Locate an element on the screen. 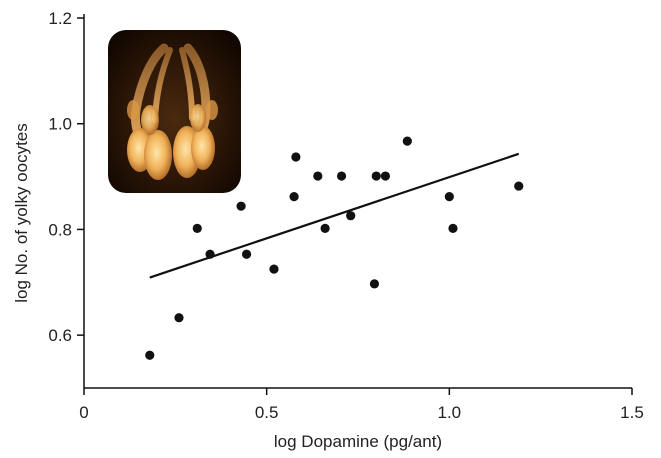 The width and height of the screenshot is (661, 458). x-tick-label: 0 is located at coordinates (83, 412).